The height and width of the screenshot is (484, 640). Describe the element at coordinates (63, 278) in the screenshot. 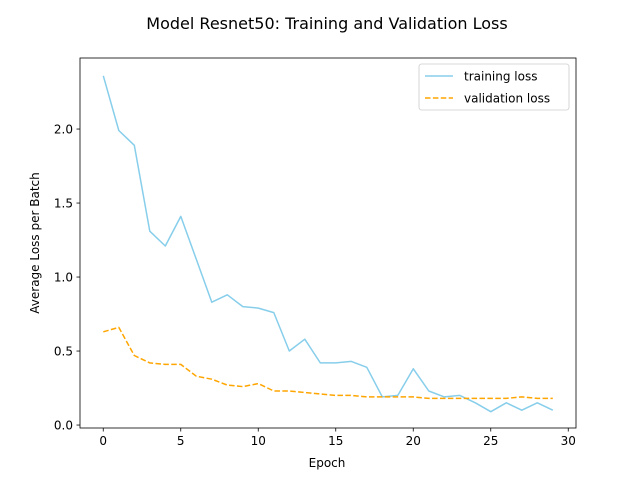

I see `y-tick-label: 1.0` at that location.